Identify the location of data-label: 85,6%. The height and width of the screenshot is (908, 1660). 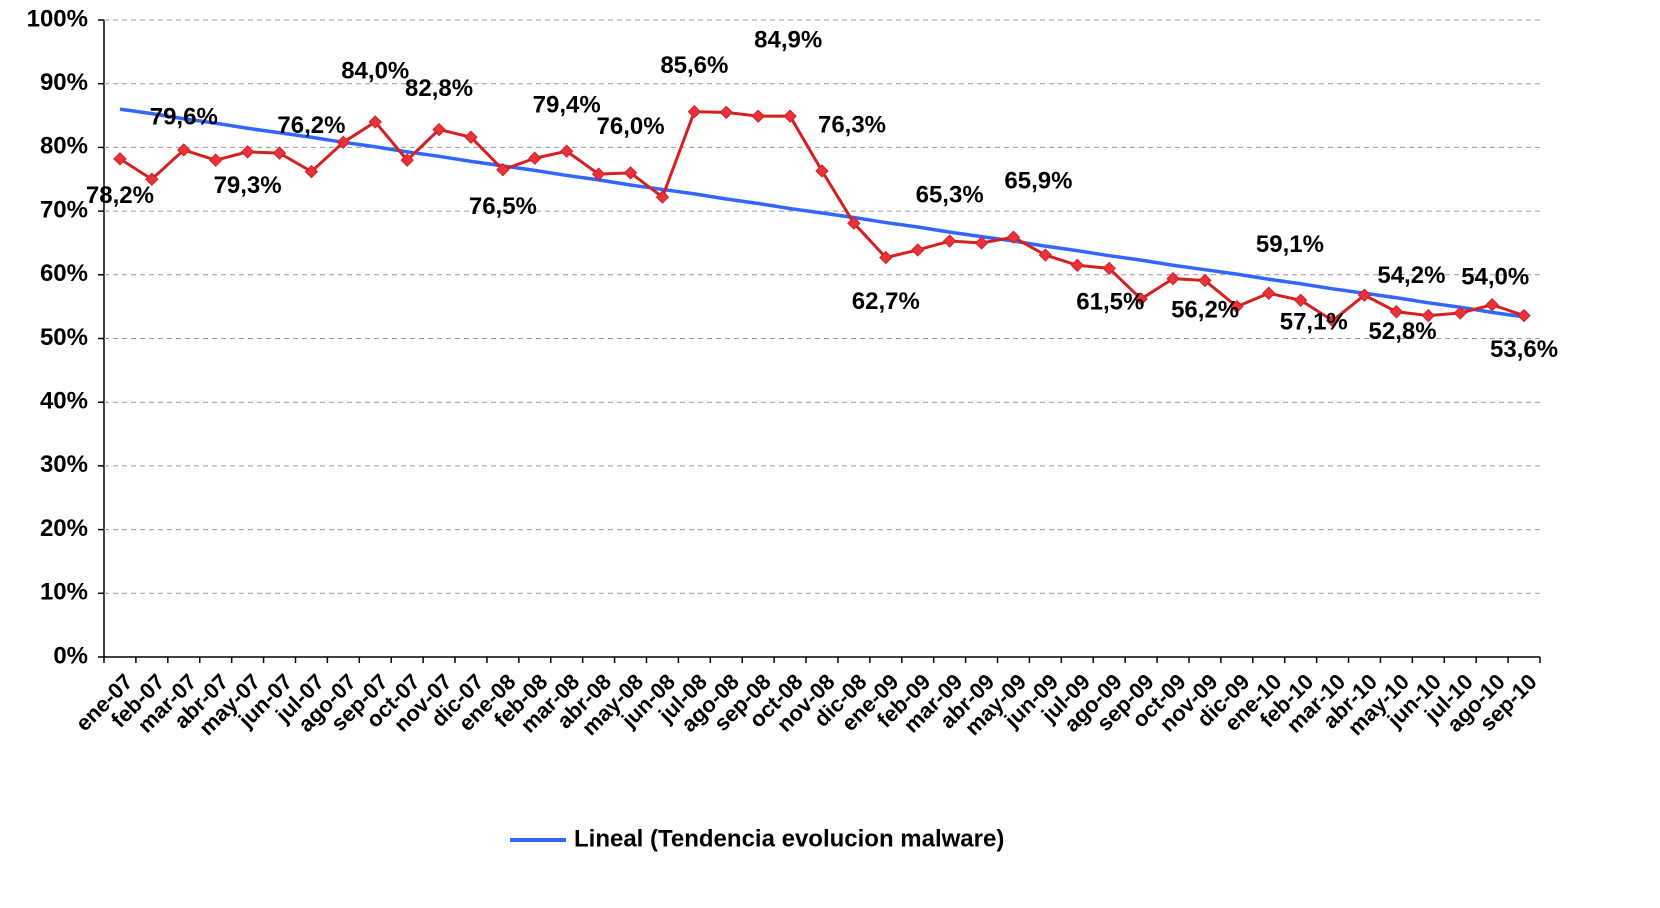
(694, 65).